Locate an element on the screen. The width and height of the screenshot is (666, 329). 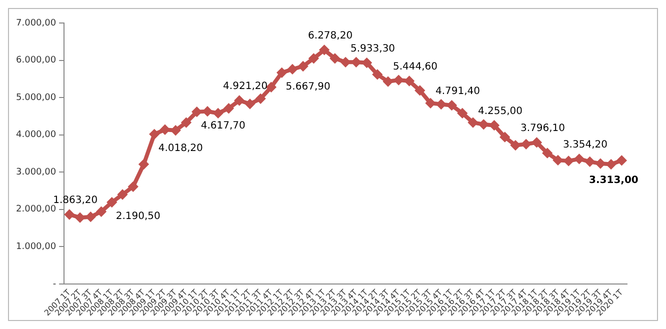
data-label: 4.791,40 is located at coordinates (457, 91).